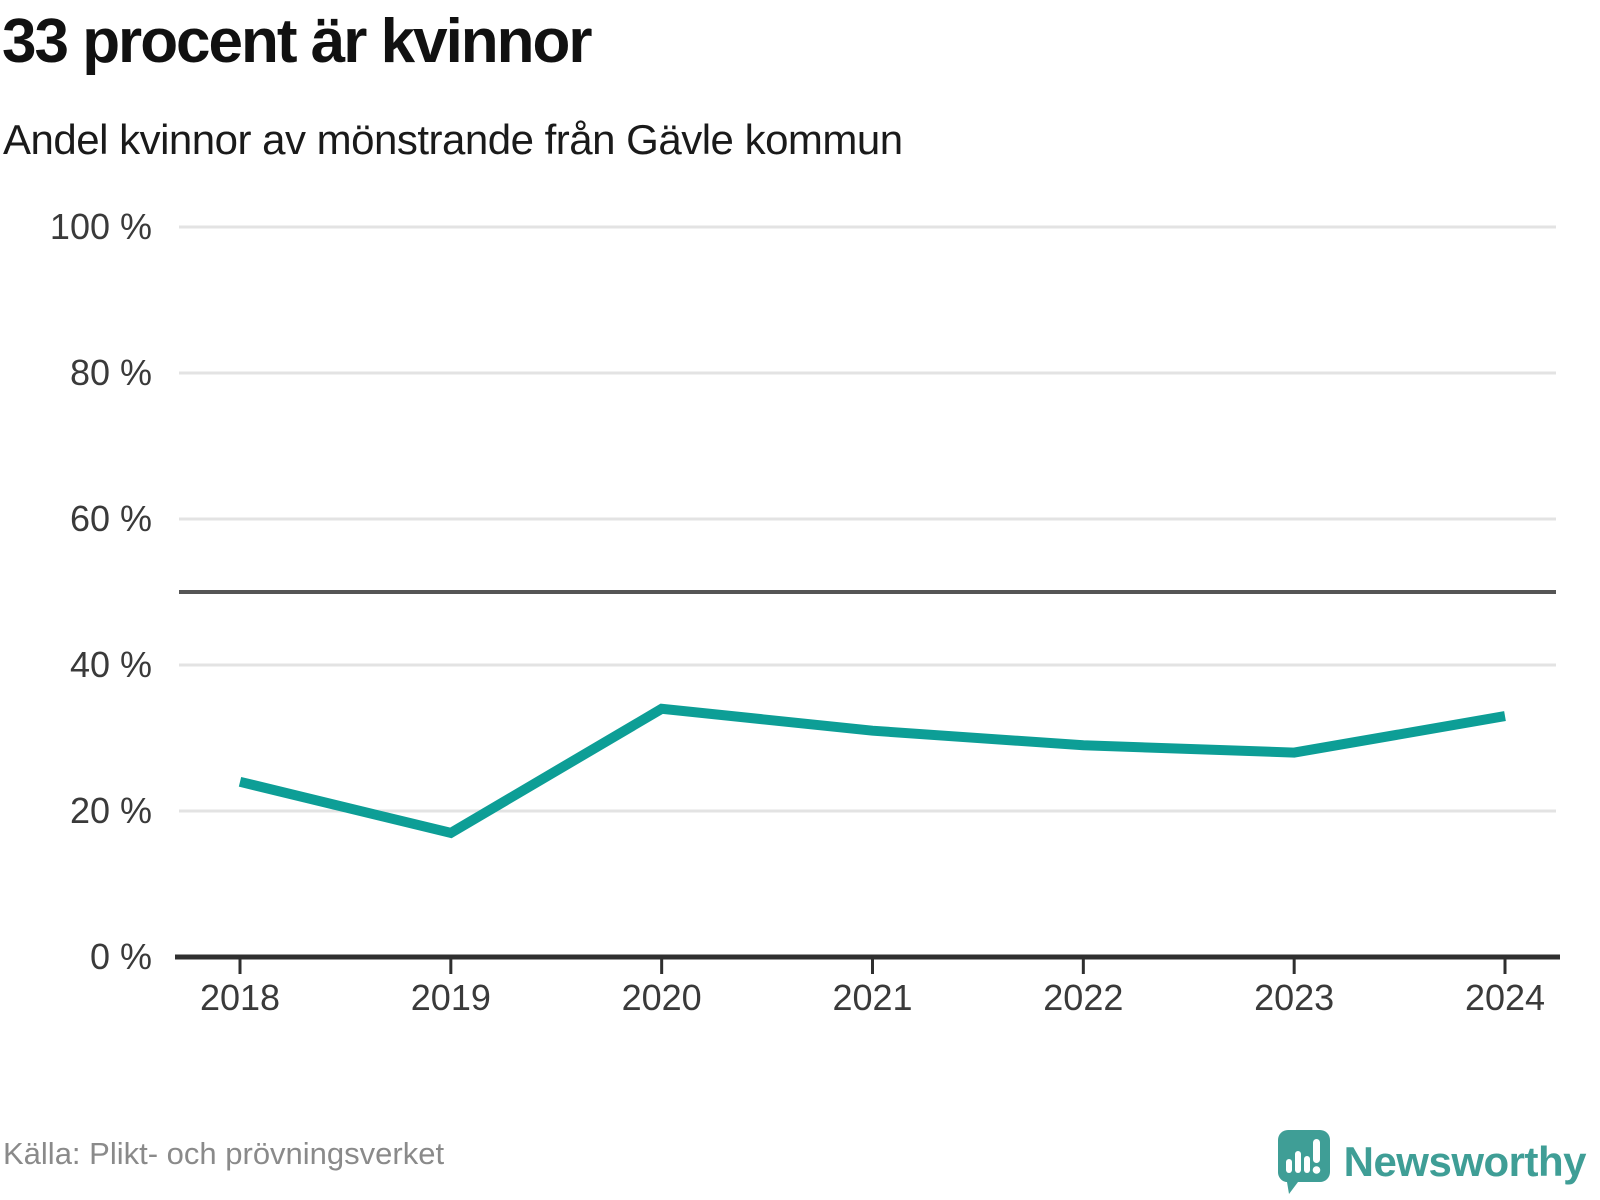  I want to click on x-tick-label: 2021, so click(872, 997).